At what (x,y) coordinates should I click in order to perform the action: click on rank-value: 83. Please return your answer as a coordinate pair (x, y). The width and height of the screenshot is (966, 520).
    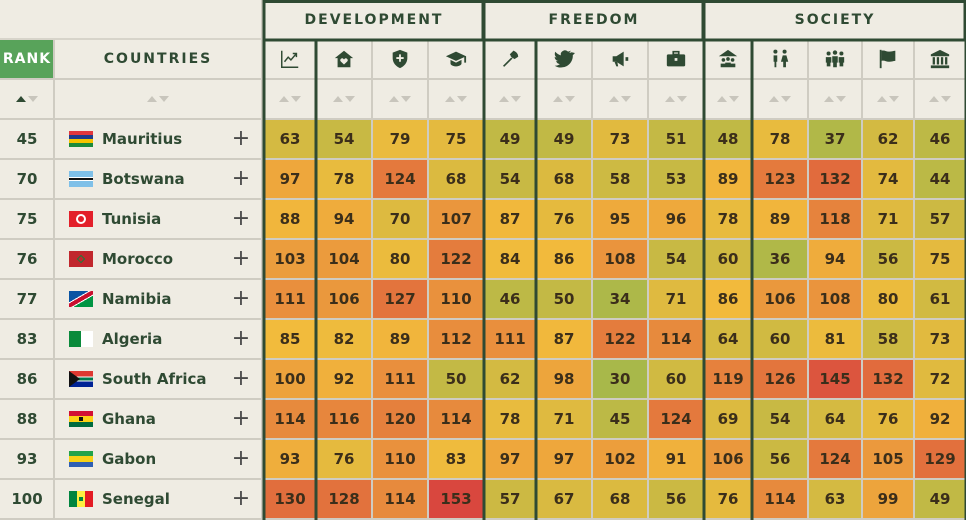
    Looking at the image, I should click on (27, 339).